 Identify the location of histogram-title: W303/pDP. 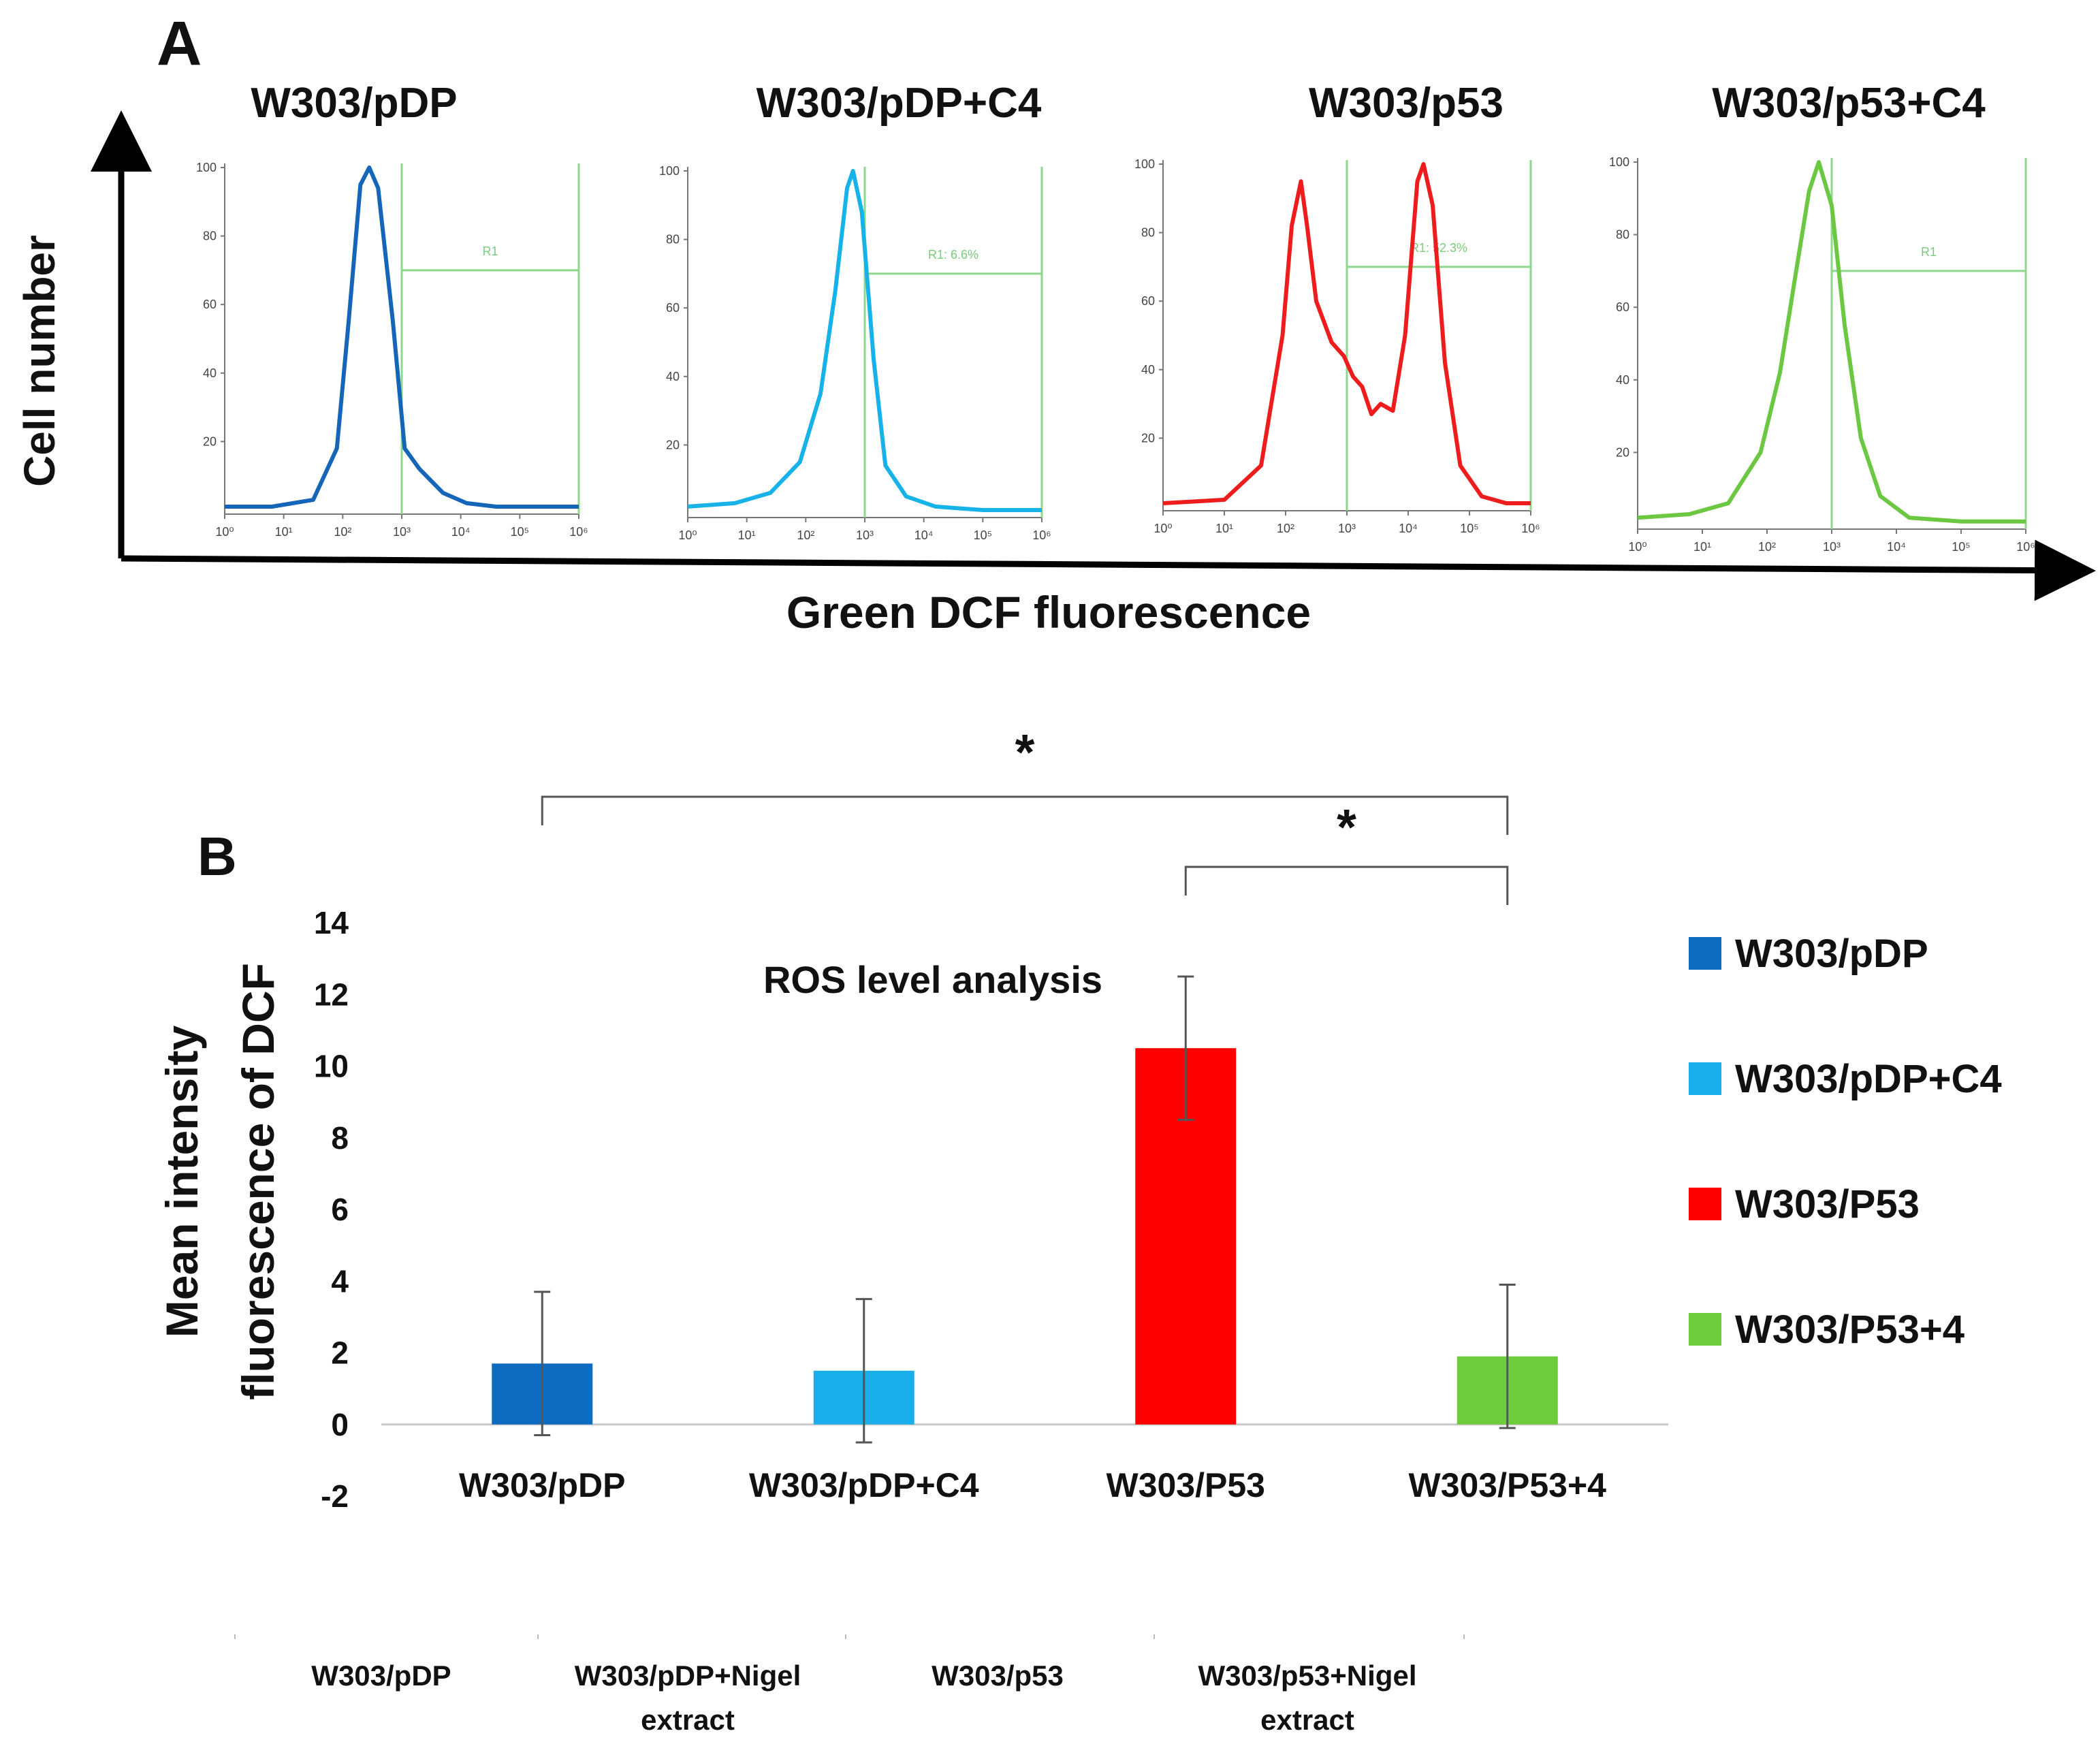
(354, 103).